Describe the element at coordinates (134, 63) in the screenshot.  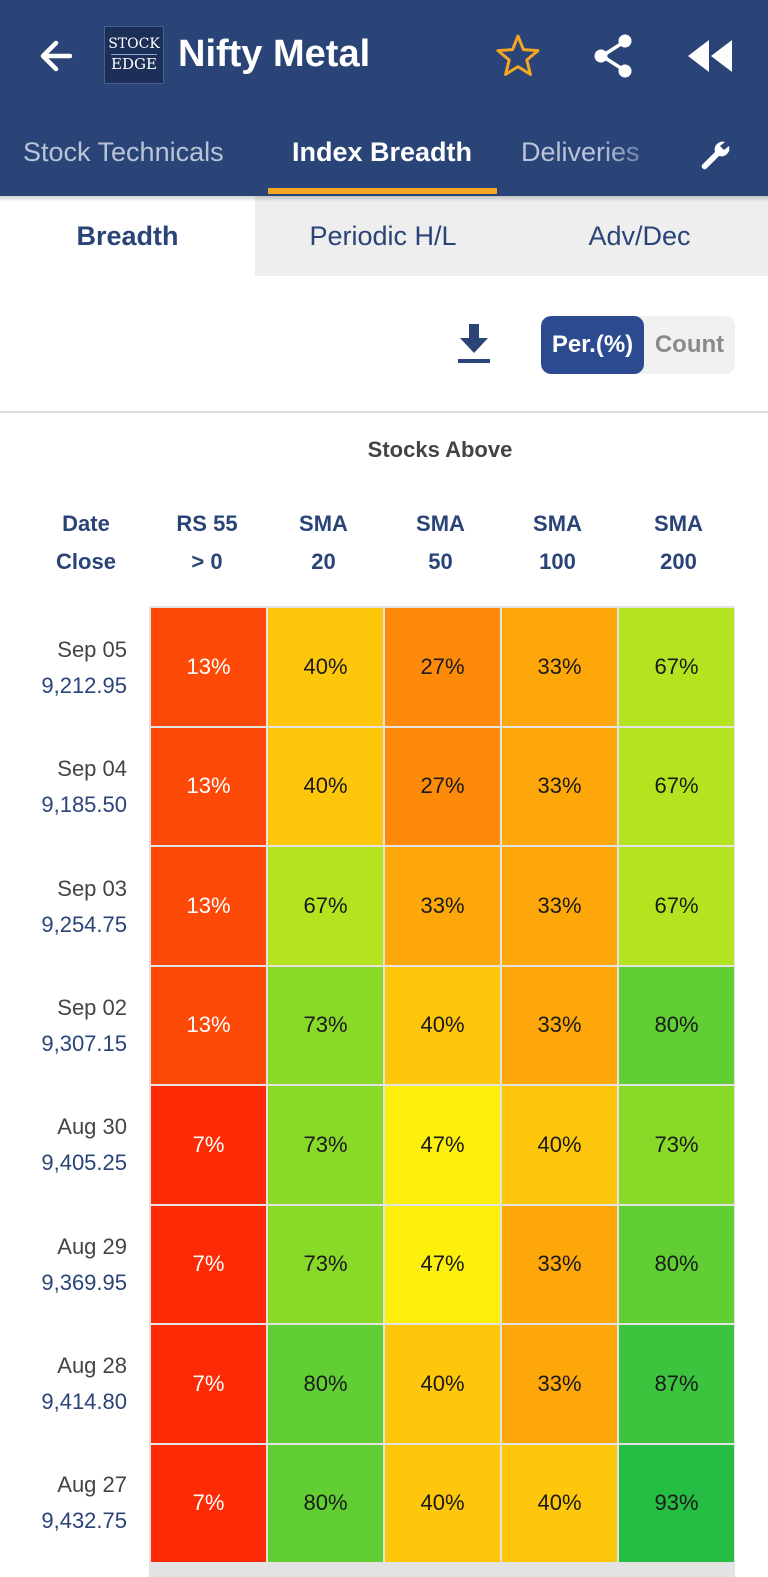
I see `logo-line2: EDGE` at that location.